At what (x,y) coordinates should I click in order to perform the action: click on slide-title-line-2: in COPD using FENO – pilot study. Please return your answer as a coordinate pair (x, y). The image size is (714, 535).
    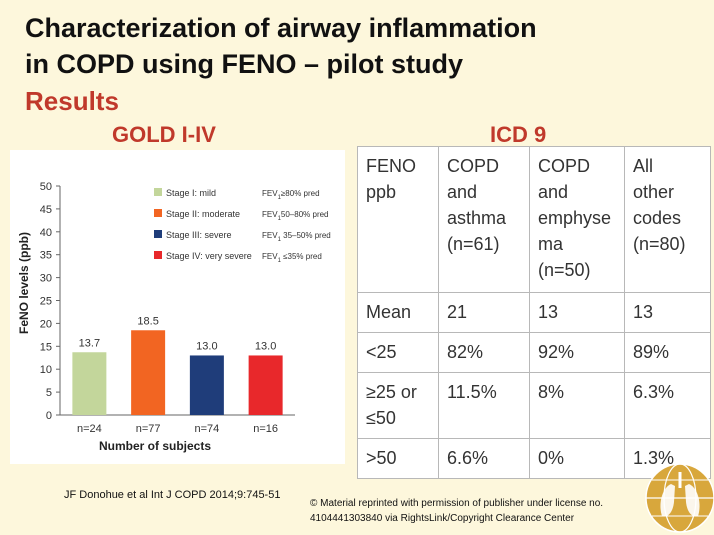
    Looking at the image, I should click on (244, 64).